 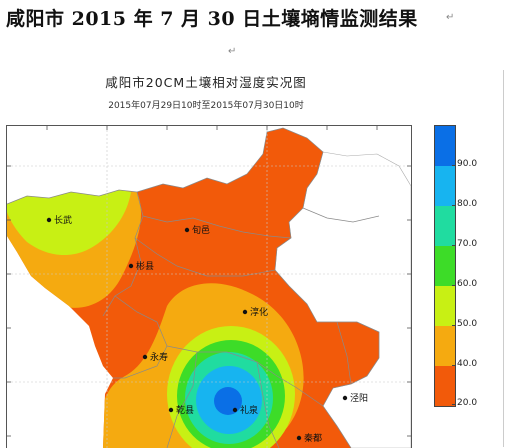 I want to click on city-label: 淳化, so click(x=259, y=312).